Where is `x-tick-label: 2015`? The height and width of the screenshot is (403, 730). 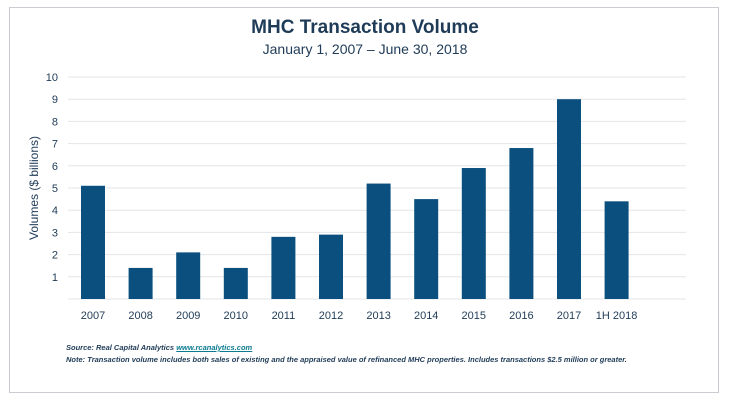
x-tick-label: 2015 is located at coordinates (474, 316).